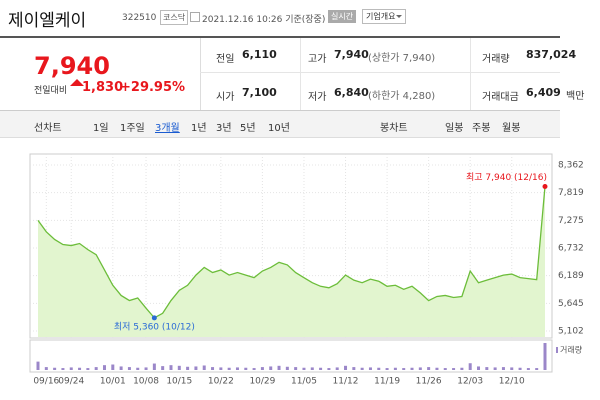 The height and width of the screenshot is (400, 600). What do you see at coordinates (179, 382) in the screenshot?
I see `x-tick-label: 10/15` at bounding box center [179, 382].